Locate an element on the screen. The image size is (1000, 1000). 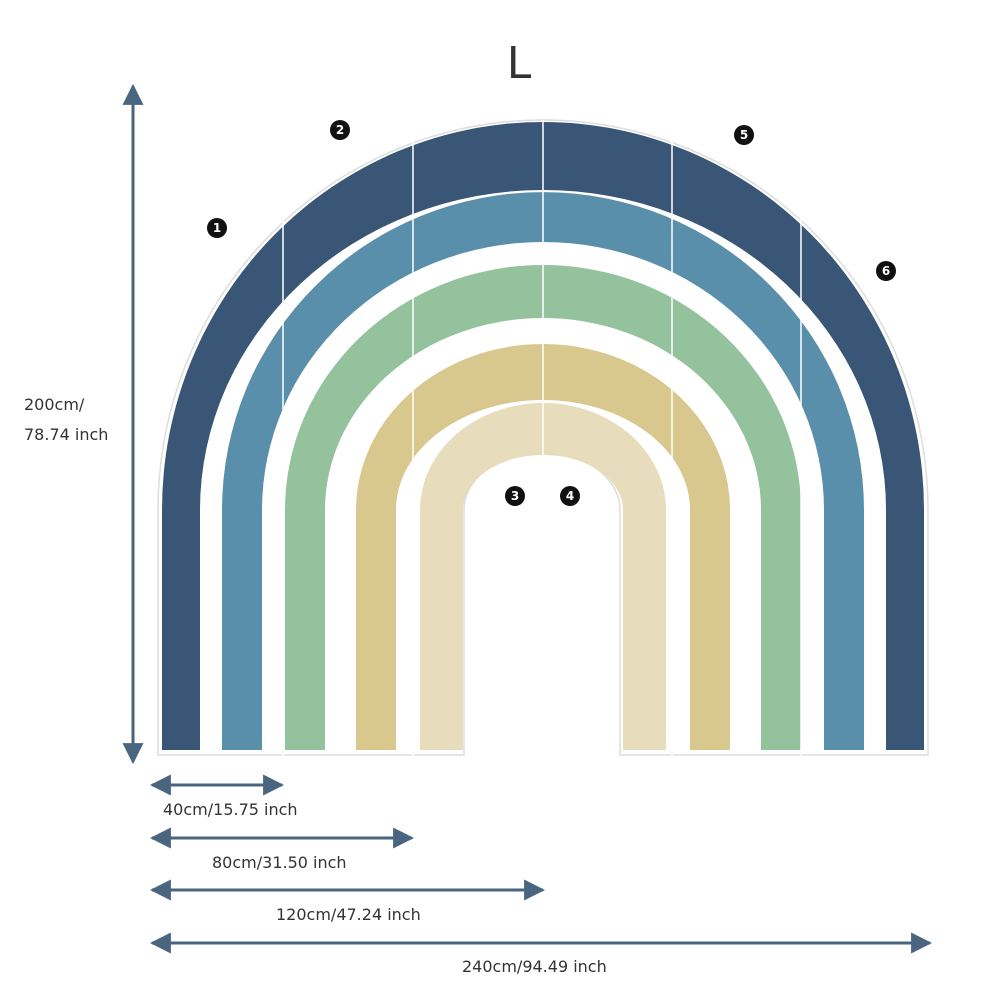
size-label: L is located at coordinates (519, 63).